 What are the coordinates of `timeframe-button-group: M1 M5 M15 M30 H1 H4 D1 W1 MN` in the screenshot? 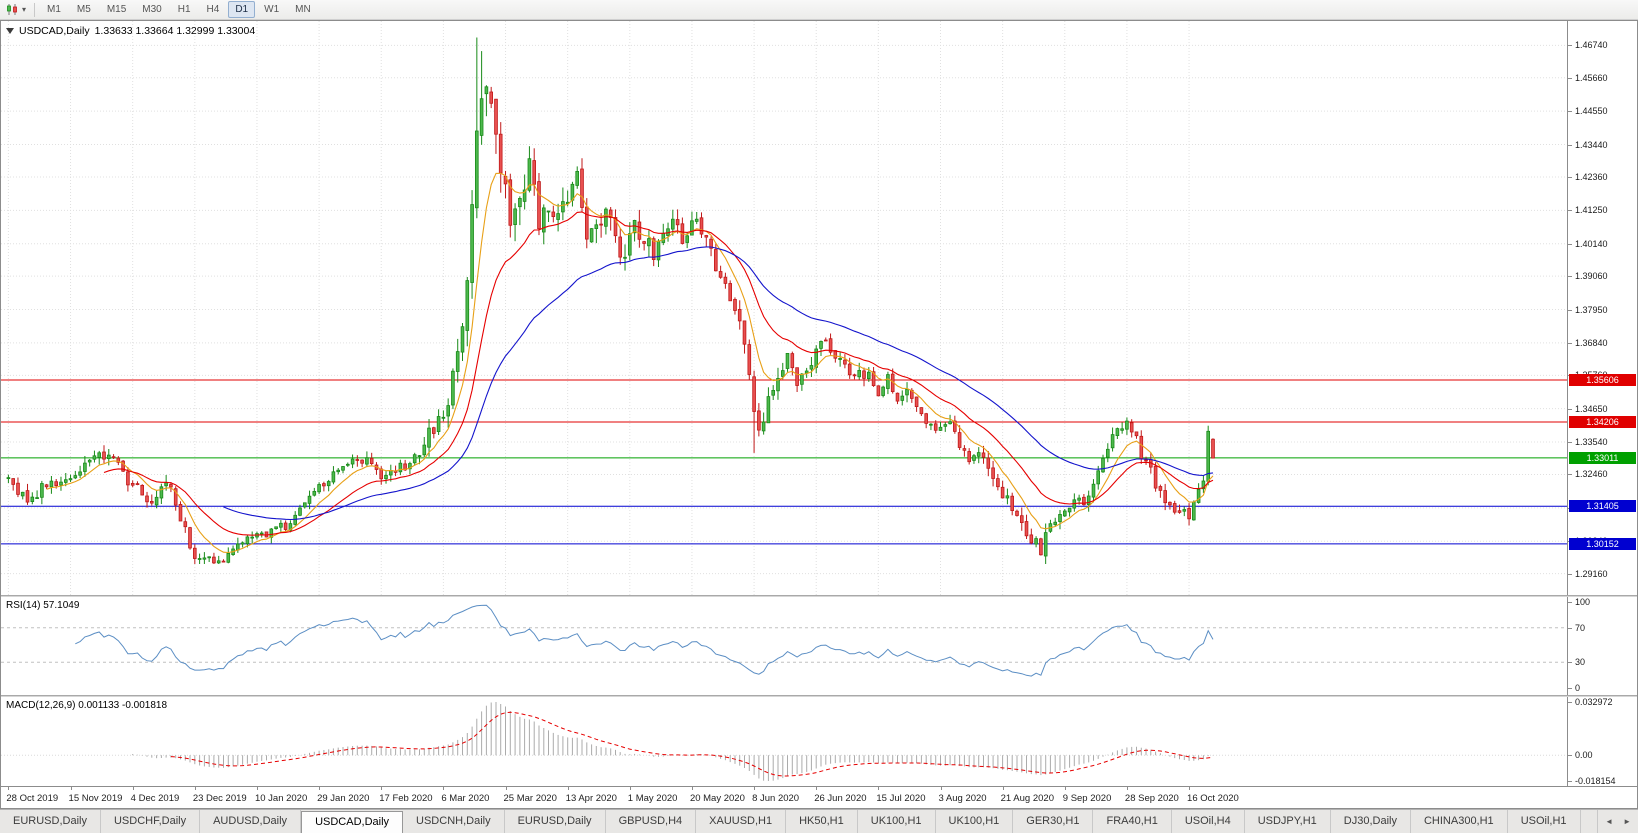 It's located at (179, 9).